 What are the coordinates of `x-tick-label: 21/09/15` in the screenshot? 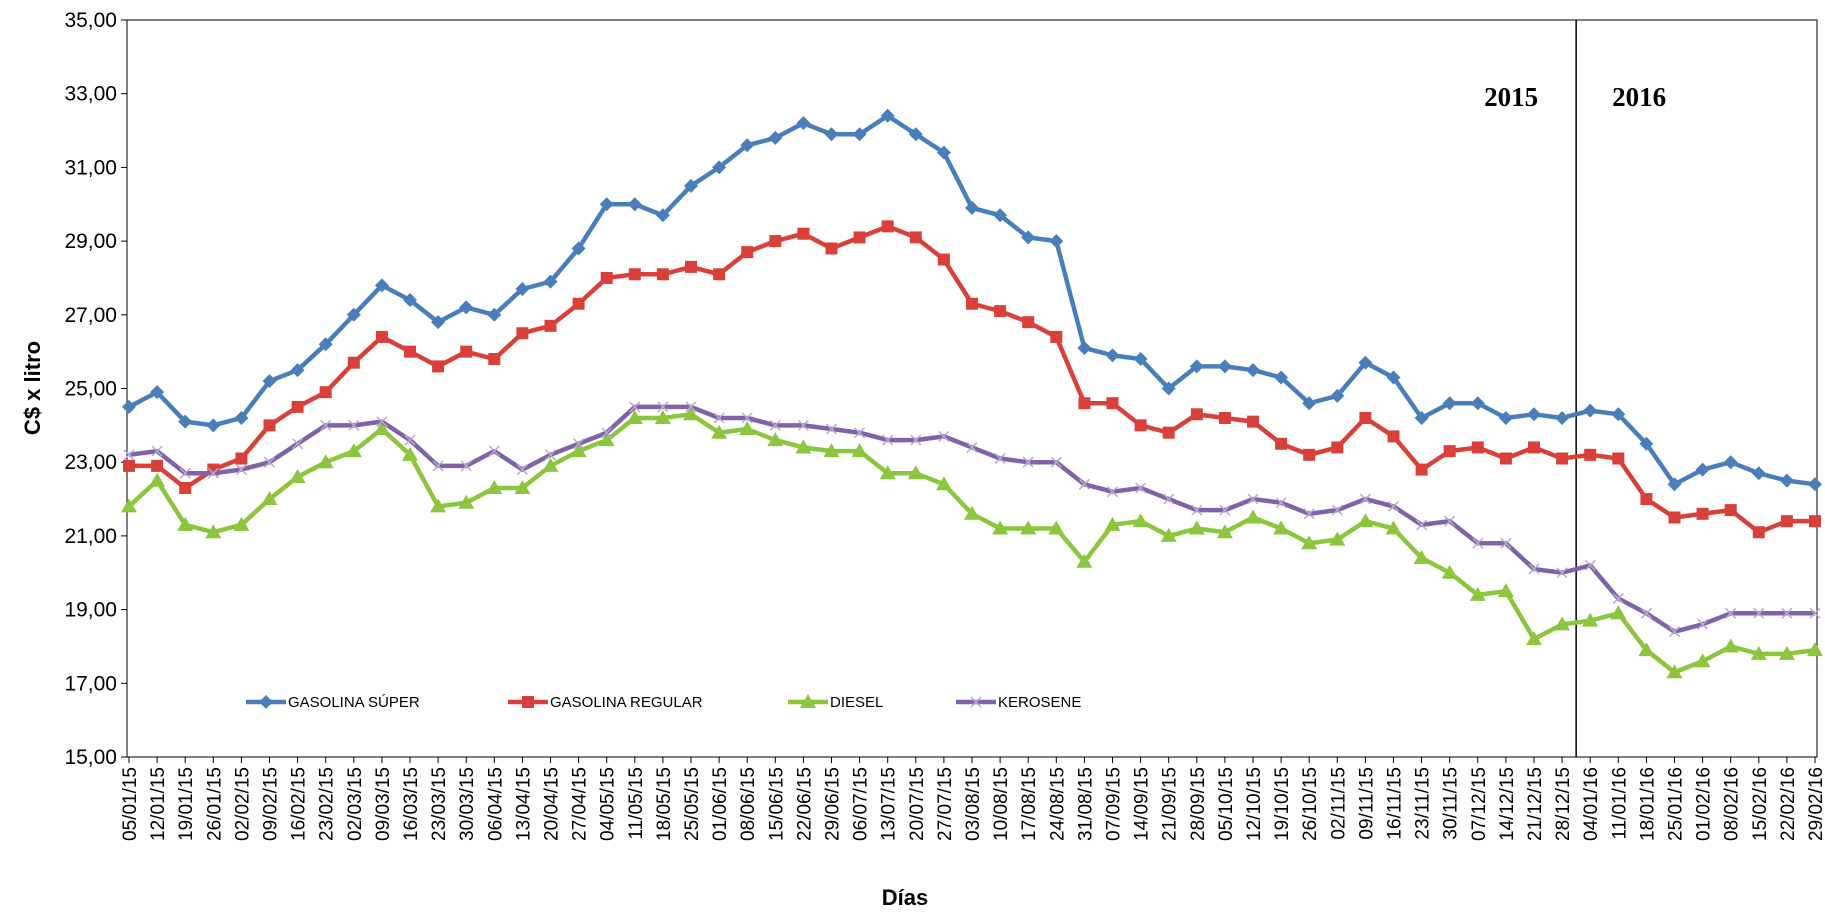 It's located at (1170, 804).